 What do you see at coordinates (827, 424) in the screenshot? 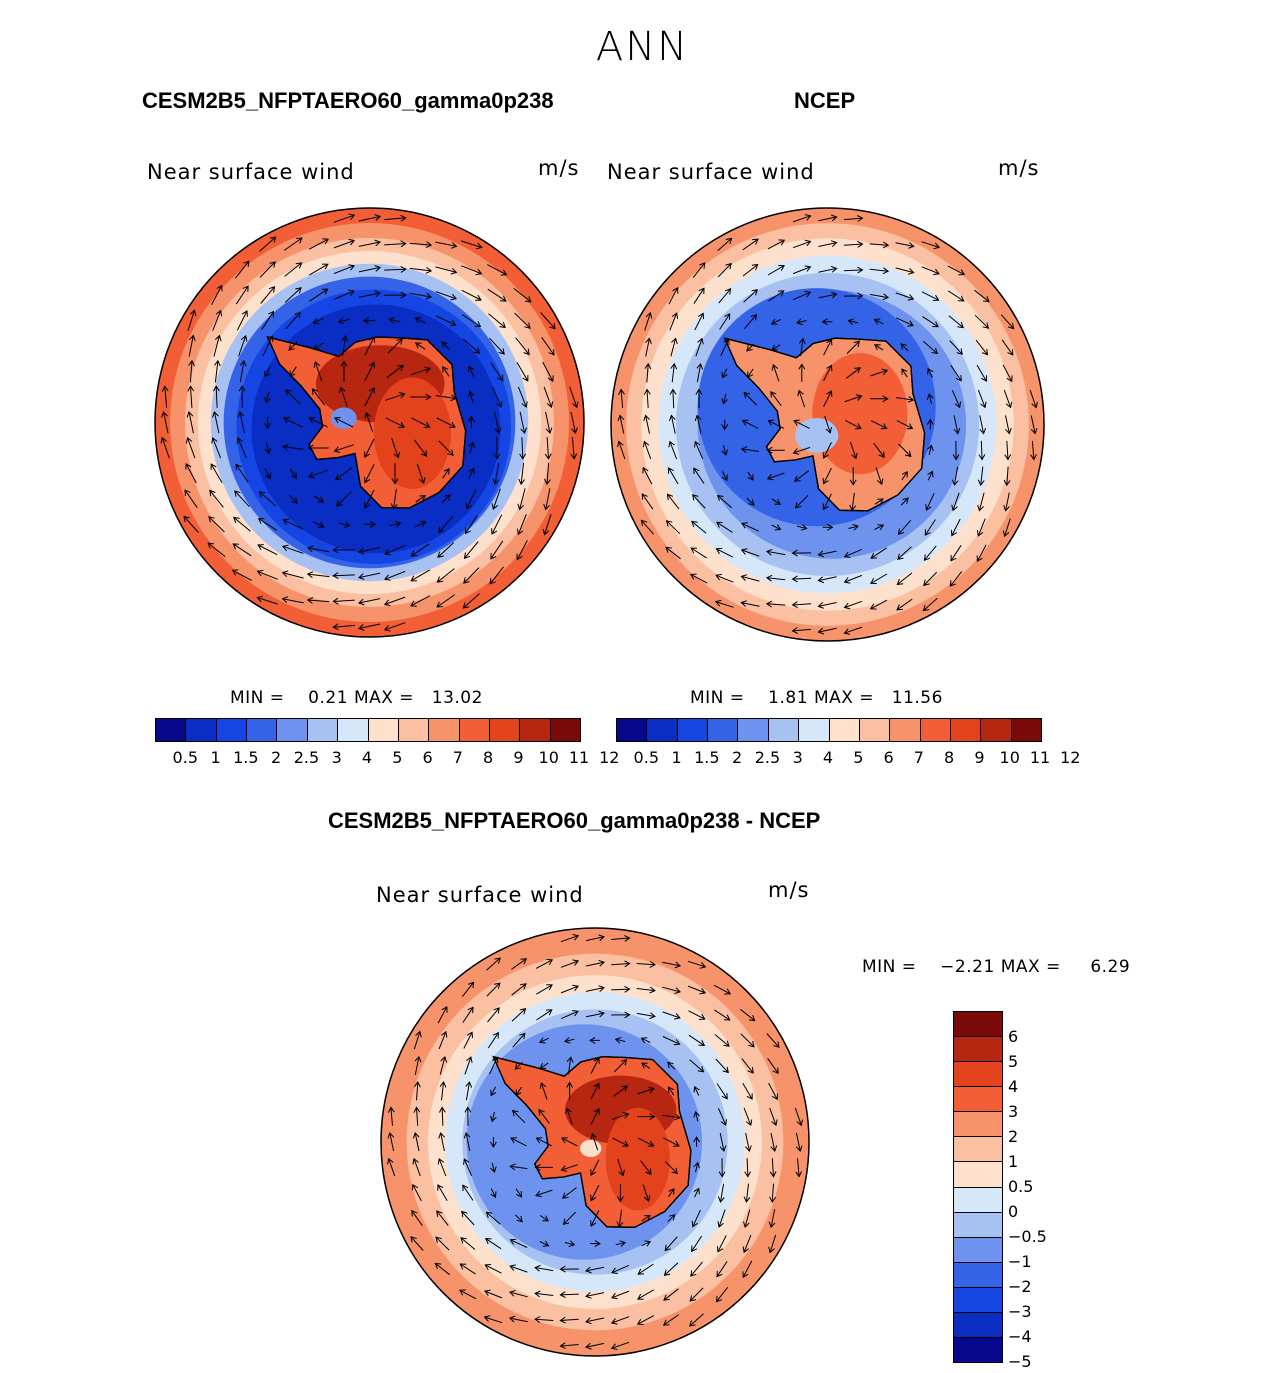
I see `obs-field` at bounding box center [827, 424].